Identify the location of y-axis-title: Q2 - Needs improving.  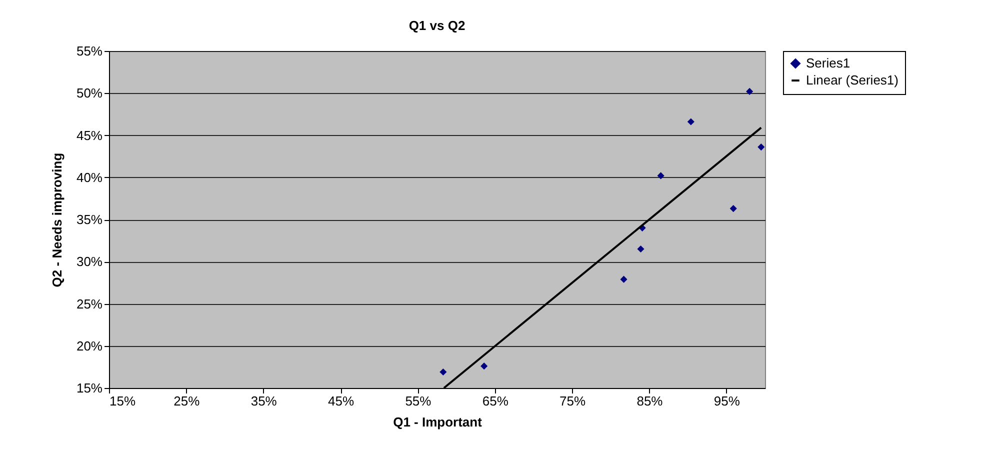
(56, 220).